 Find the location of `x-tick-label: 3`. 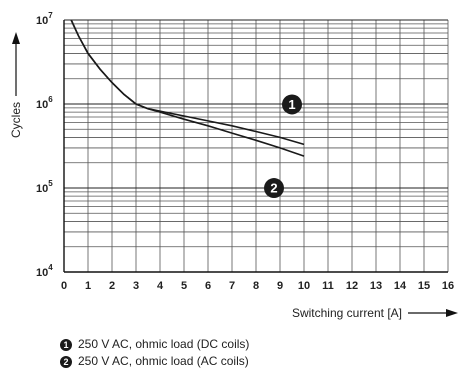

x-tick-label: 3 is located at coordinates (136, 286).